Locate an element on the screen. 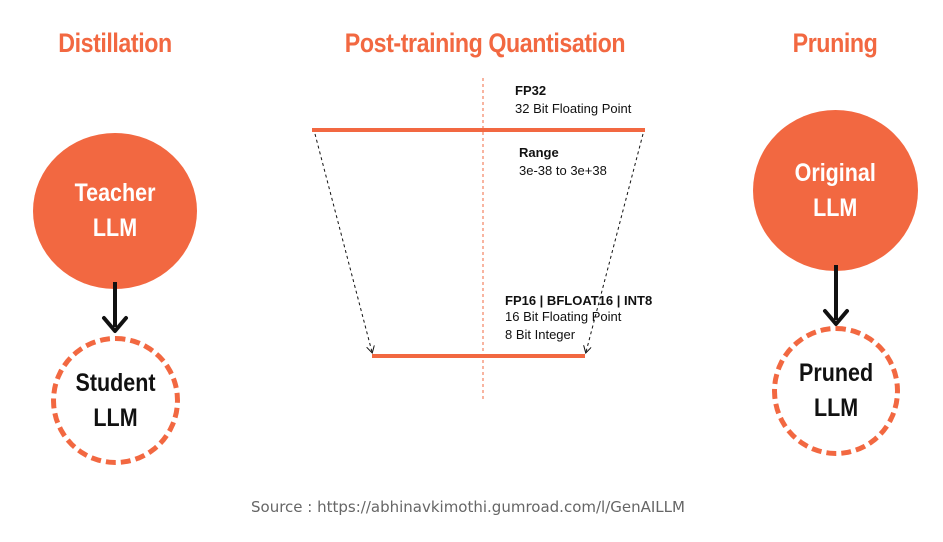 This screenshot has width=943, height=542. pruned-llm-circle: Pruned LLM is located at coordinates (836, 391).